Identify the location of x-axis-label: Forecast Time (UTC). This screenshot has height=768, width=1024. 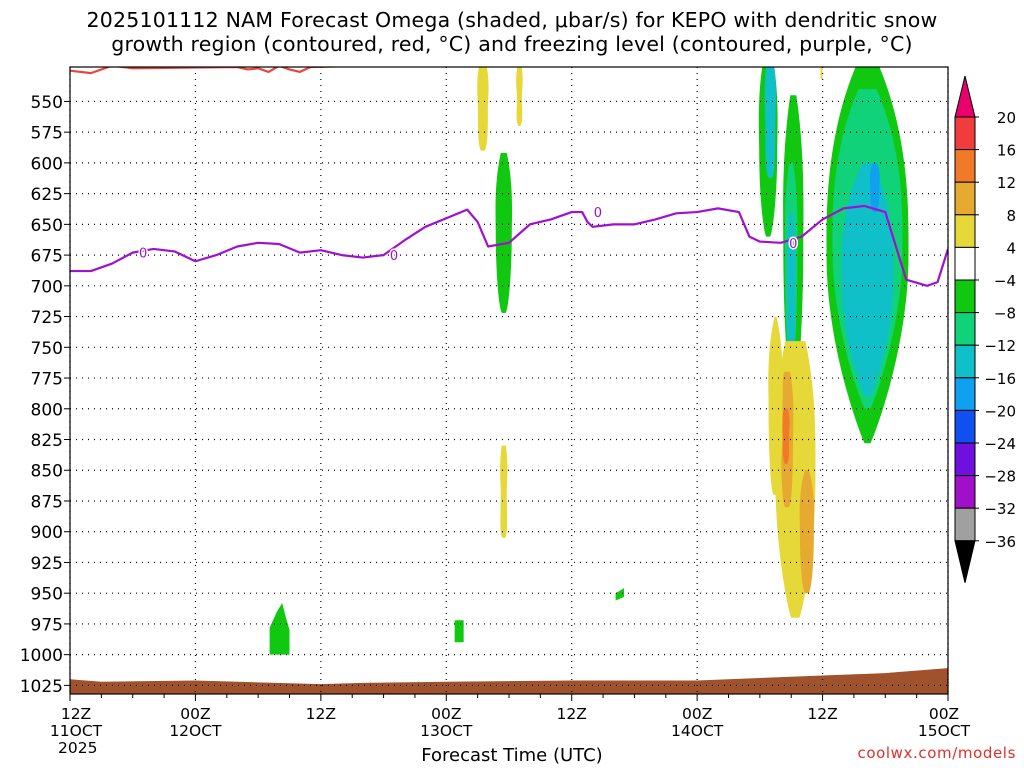
(512, 755).